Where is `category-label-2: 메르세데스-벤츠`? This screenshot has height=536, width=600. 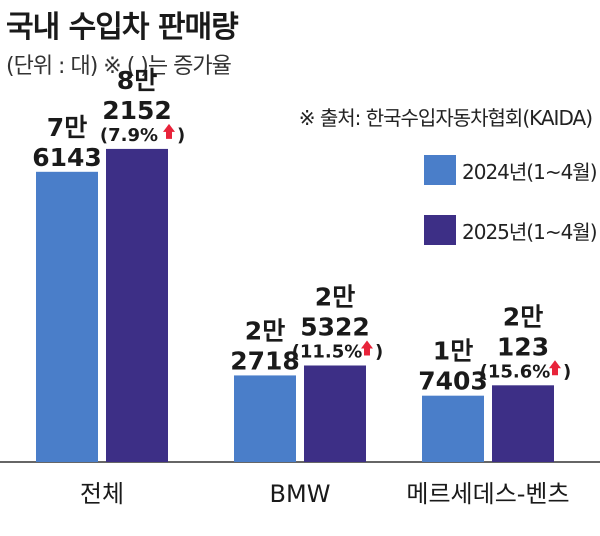 category-label-2: 메르세데스-벤츠 is located at coordinates (487, 494).